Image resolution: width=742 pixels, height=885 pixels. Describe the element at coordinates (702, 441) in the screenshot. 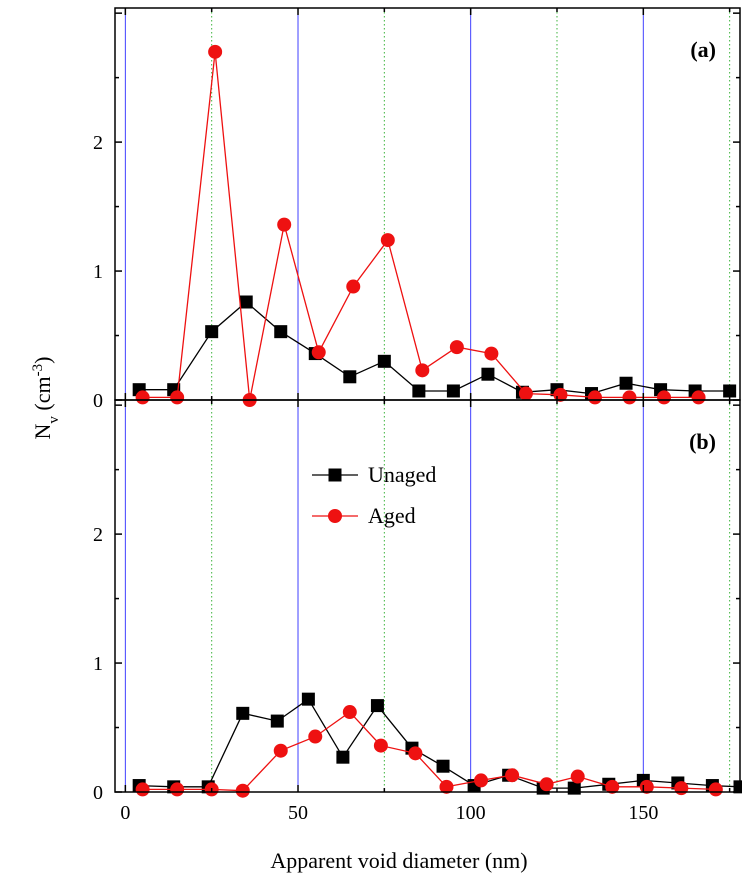

I see `panel-label-b: (b)` at that location.